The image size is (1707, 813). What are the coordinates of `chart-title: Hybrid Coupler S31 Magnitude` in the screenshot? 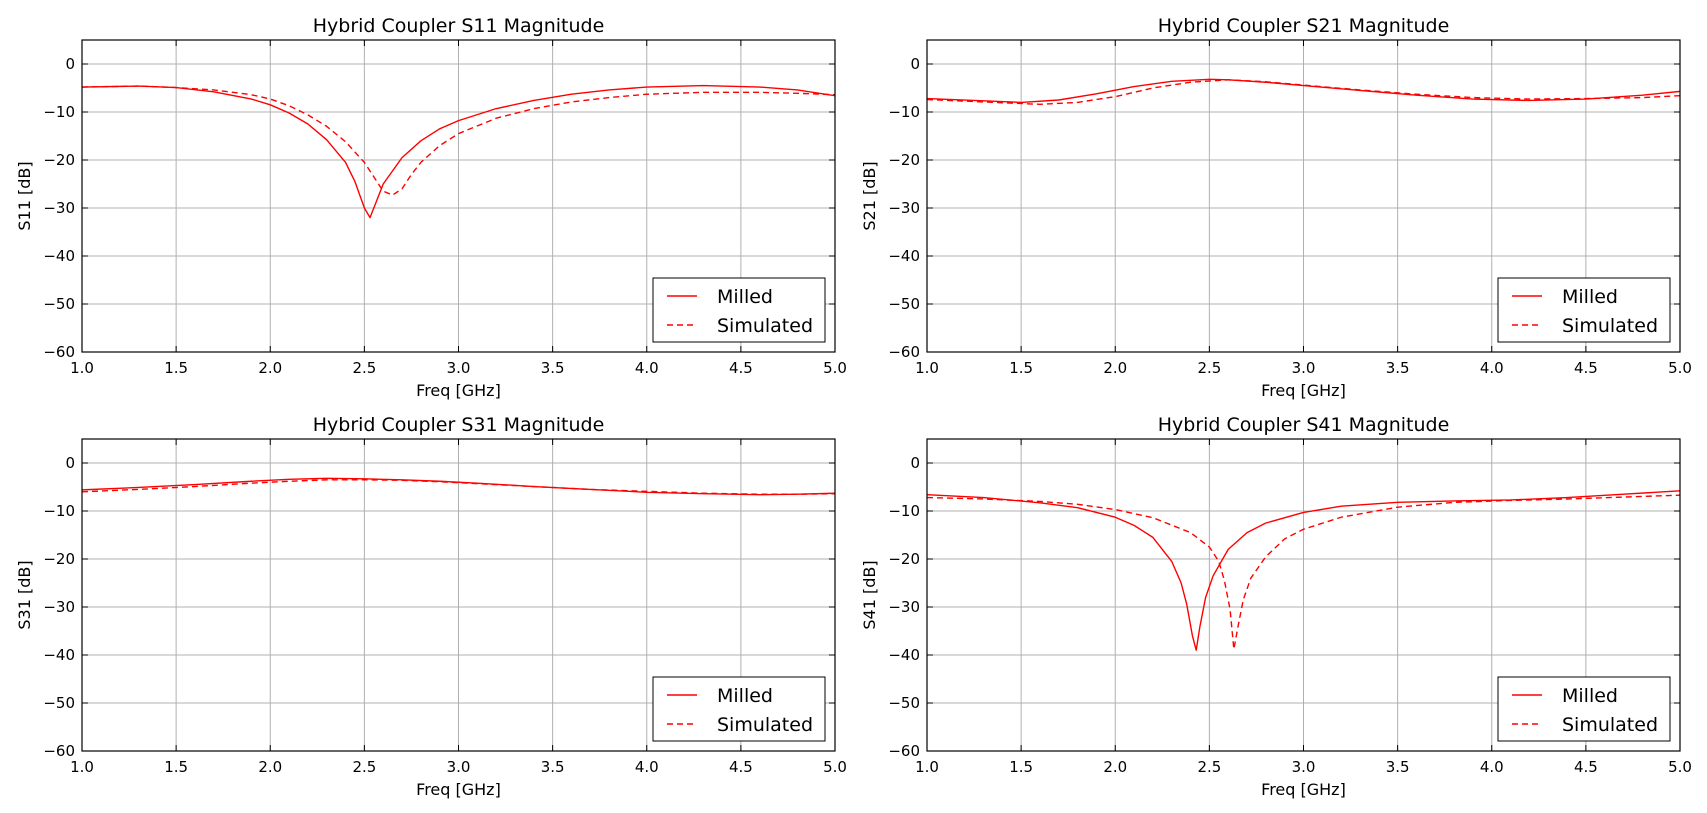 It's located at (459, 425).